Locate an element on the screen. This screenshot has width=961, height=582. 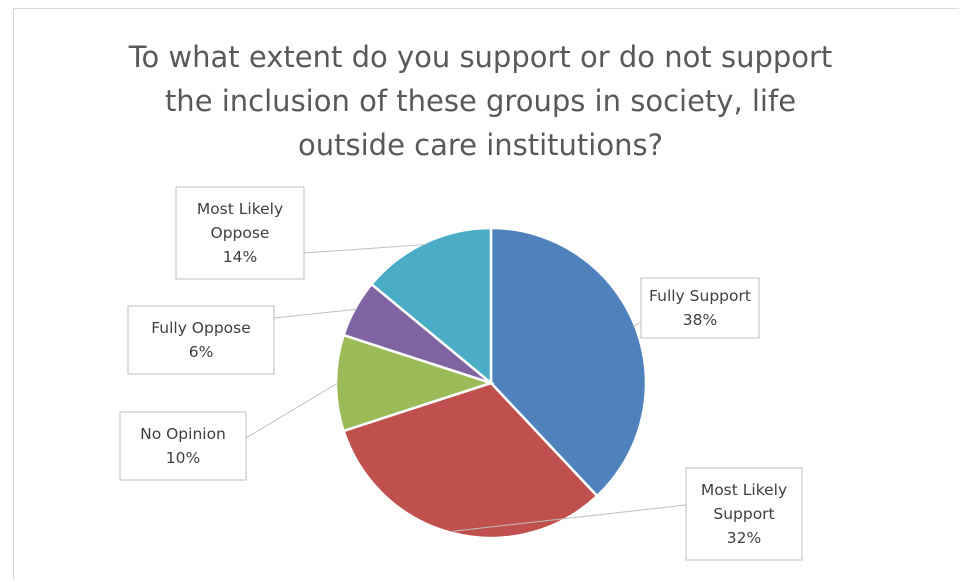
pie-slice-most-likely-oppose is located at coordinates (431, 306).